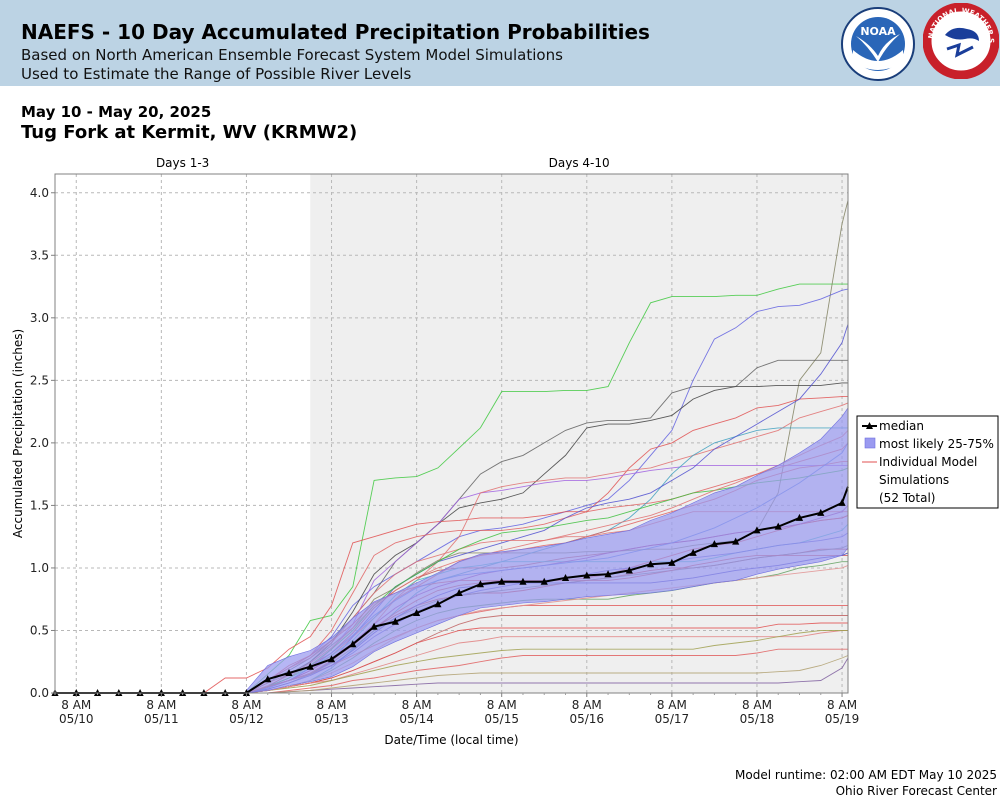  I want to click on x-tick-date-label: 05/13, so click(331, 719).